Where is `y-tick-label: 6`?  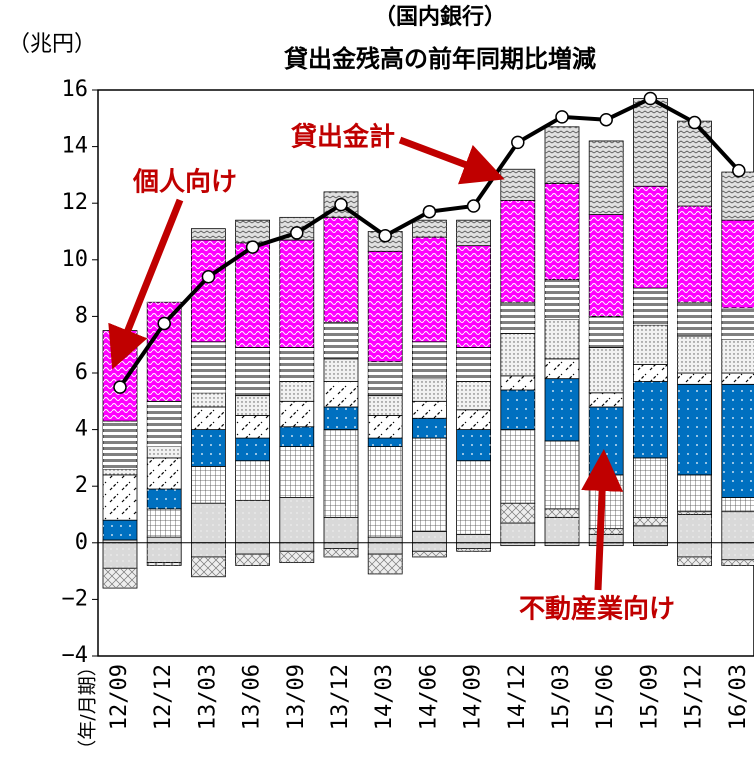
y-tick-label: 6 is located at coordinates (81, 372).